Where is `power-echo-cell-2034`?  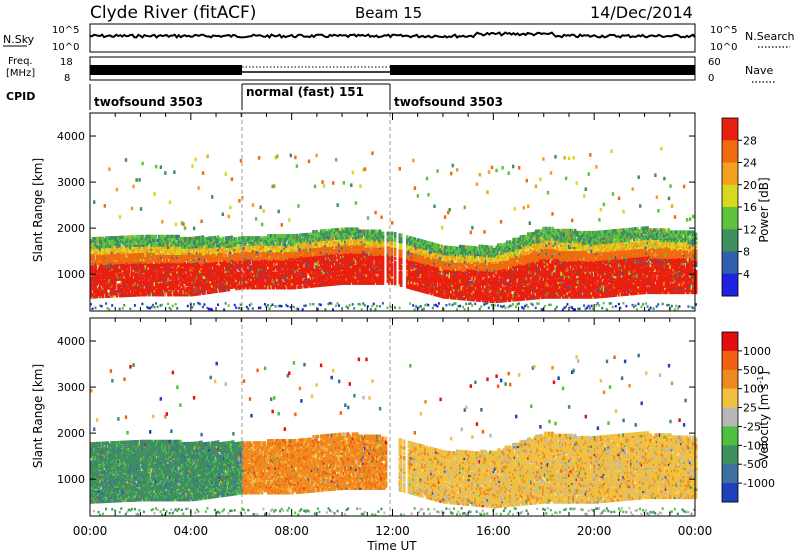 power-echo-cell-2034 is located at coordinates (209, 240).